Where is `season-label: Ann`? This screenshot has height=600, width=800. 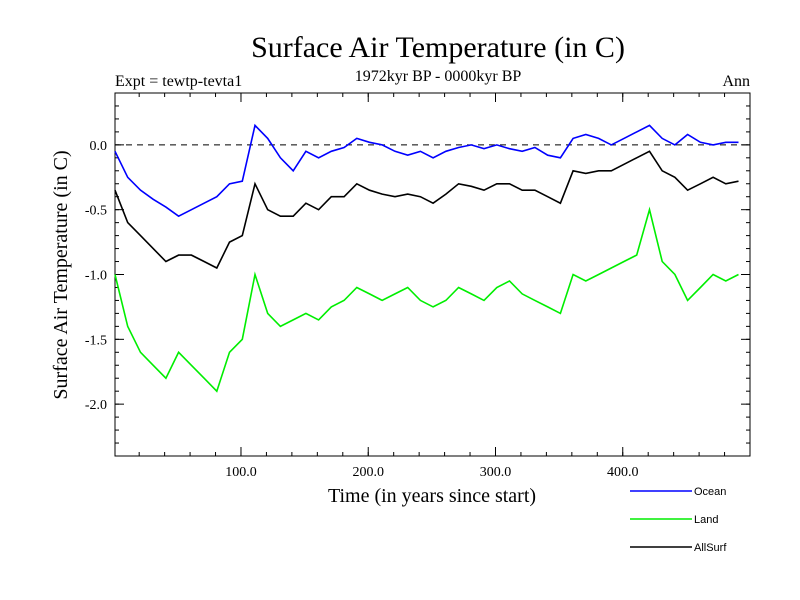
season-label: Ann is located at coordinates (736, 81).